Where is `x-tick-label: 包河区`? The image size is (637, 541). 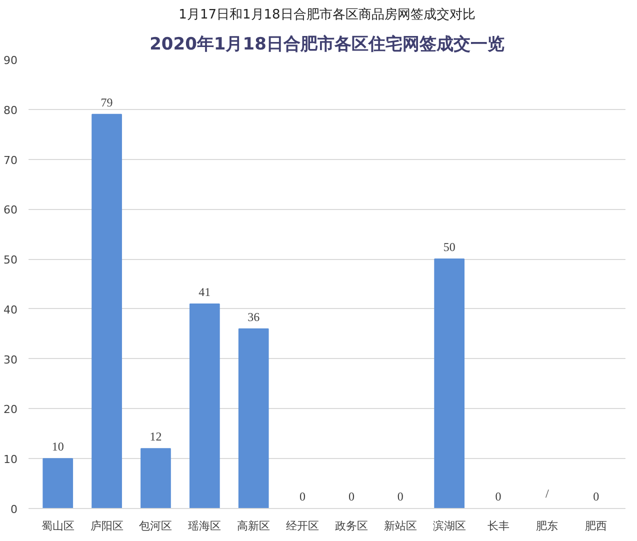
x-tick-label: 包河区 is located at coordinates (155, 526).